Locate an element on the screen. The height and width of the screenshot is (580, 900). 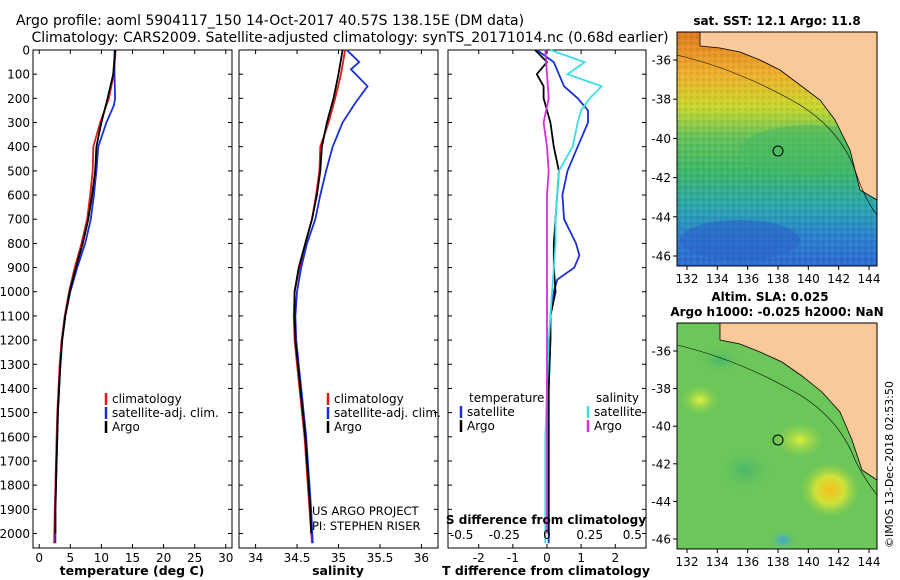
s-difference-argo-line is located at coordinates (546, 291).